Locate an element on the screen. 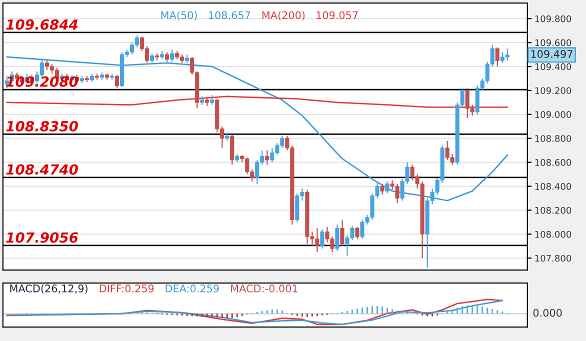  ref-line-label: 107.9056 is located at coordinates (42, 237).